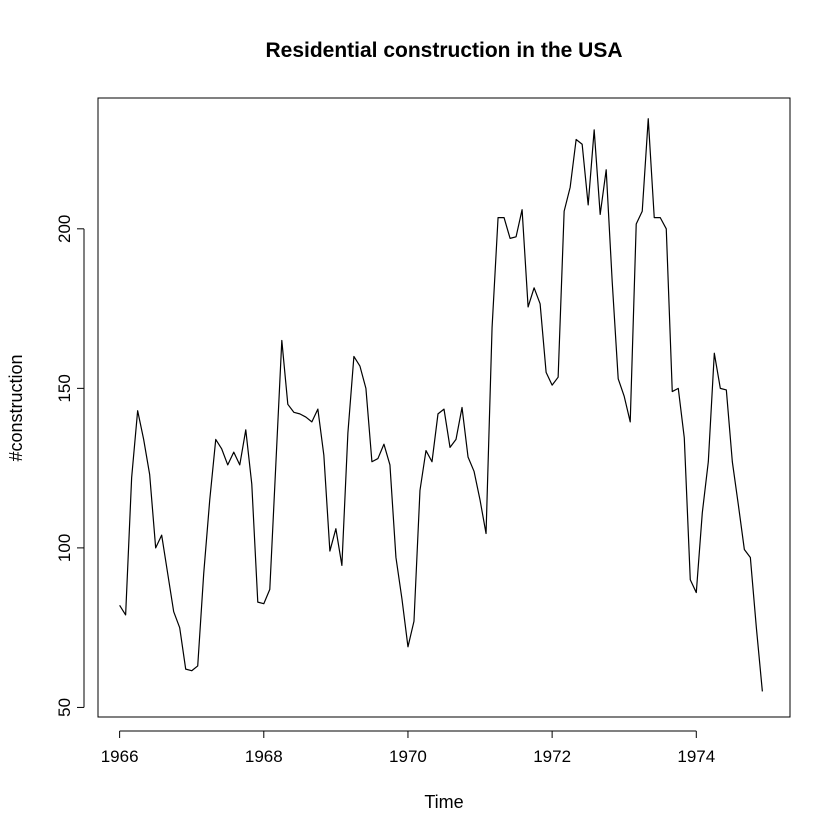 The image size is (840, 840). What do you see at coordinates (64, 229) in the screenshot?
I see `y-tick-label: 200` at bounding box center [64, 229].